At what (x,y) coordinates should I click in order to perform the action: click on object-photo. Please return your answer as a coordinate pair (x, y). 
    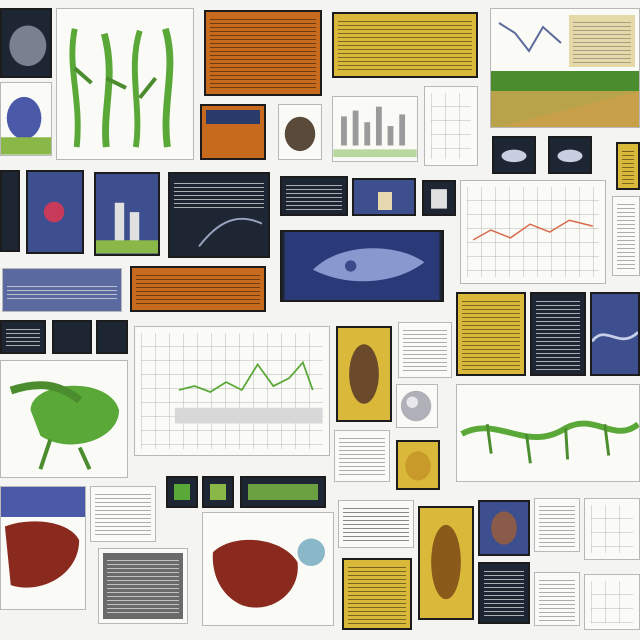
    Looking at the image, I should click on (300, 132).